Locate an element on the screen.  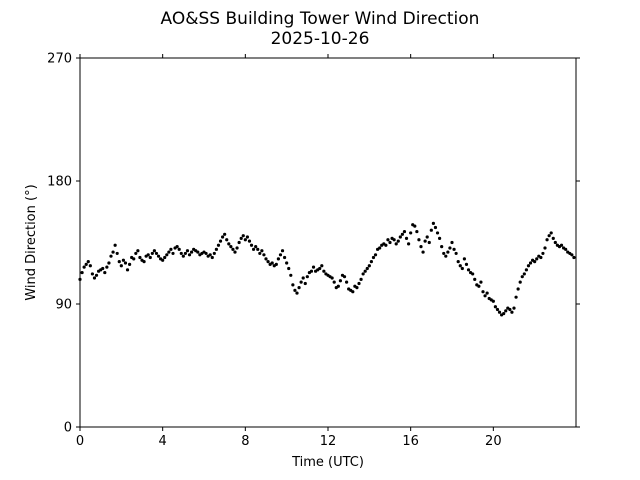
x-tick-label: 4 is located at coordinates (163, 441).